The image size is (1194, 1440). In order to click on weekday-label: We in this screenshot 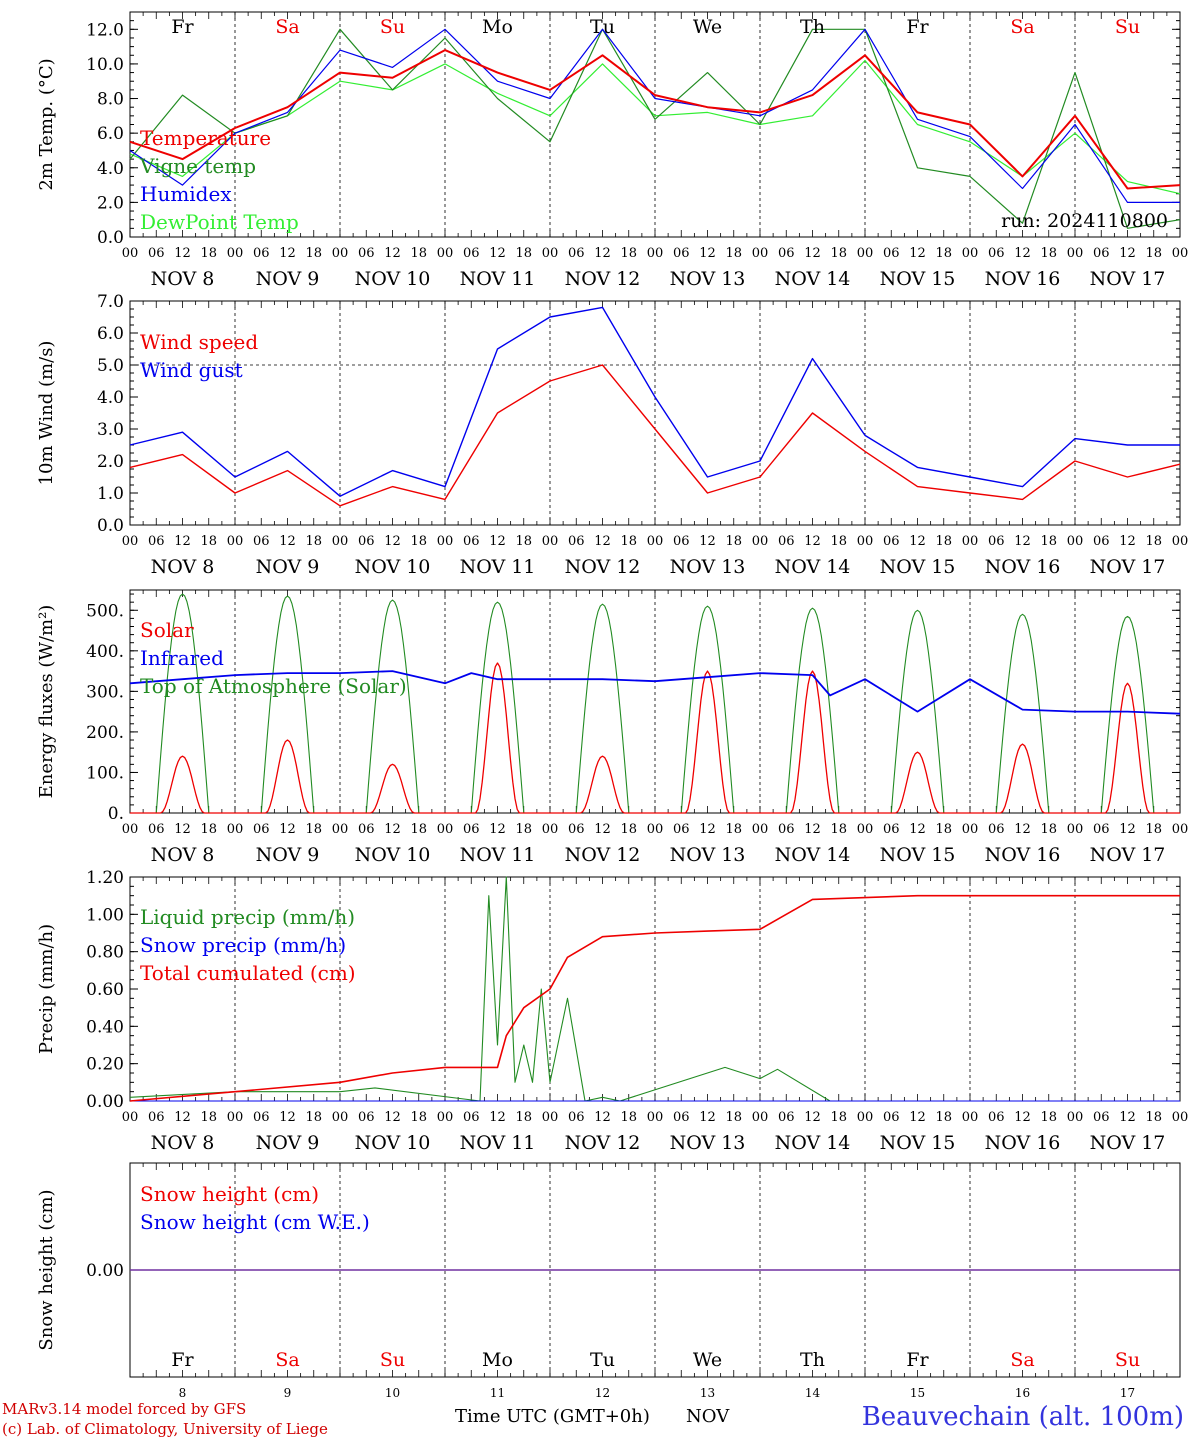, I will do `click(707, 27)`.